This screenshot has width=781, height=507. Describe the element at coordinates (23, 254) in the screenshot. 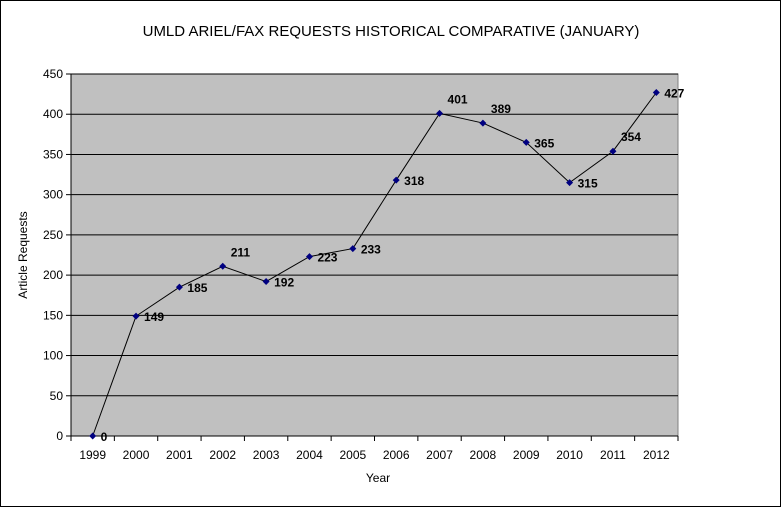

I see `y-axis-label: Article Requests` at that location.